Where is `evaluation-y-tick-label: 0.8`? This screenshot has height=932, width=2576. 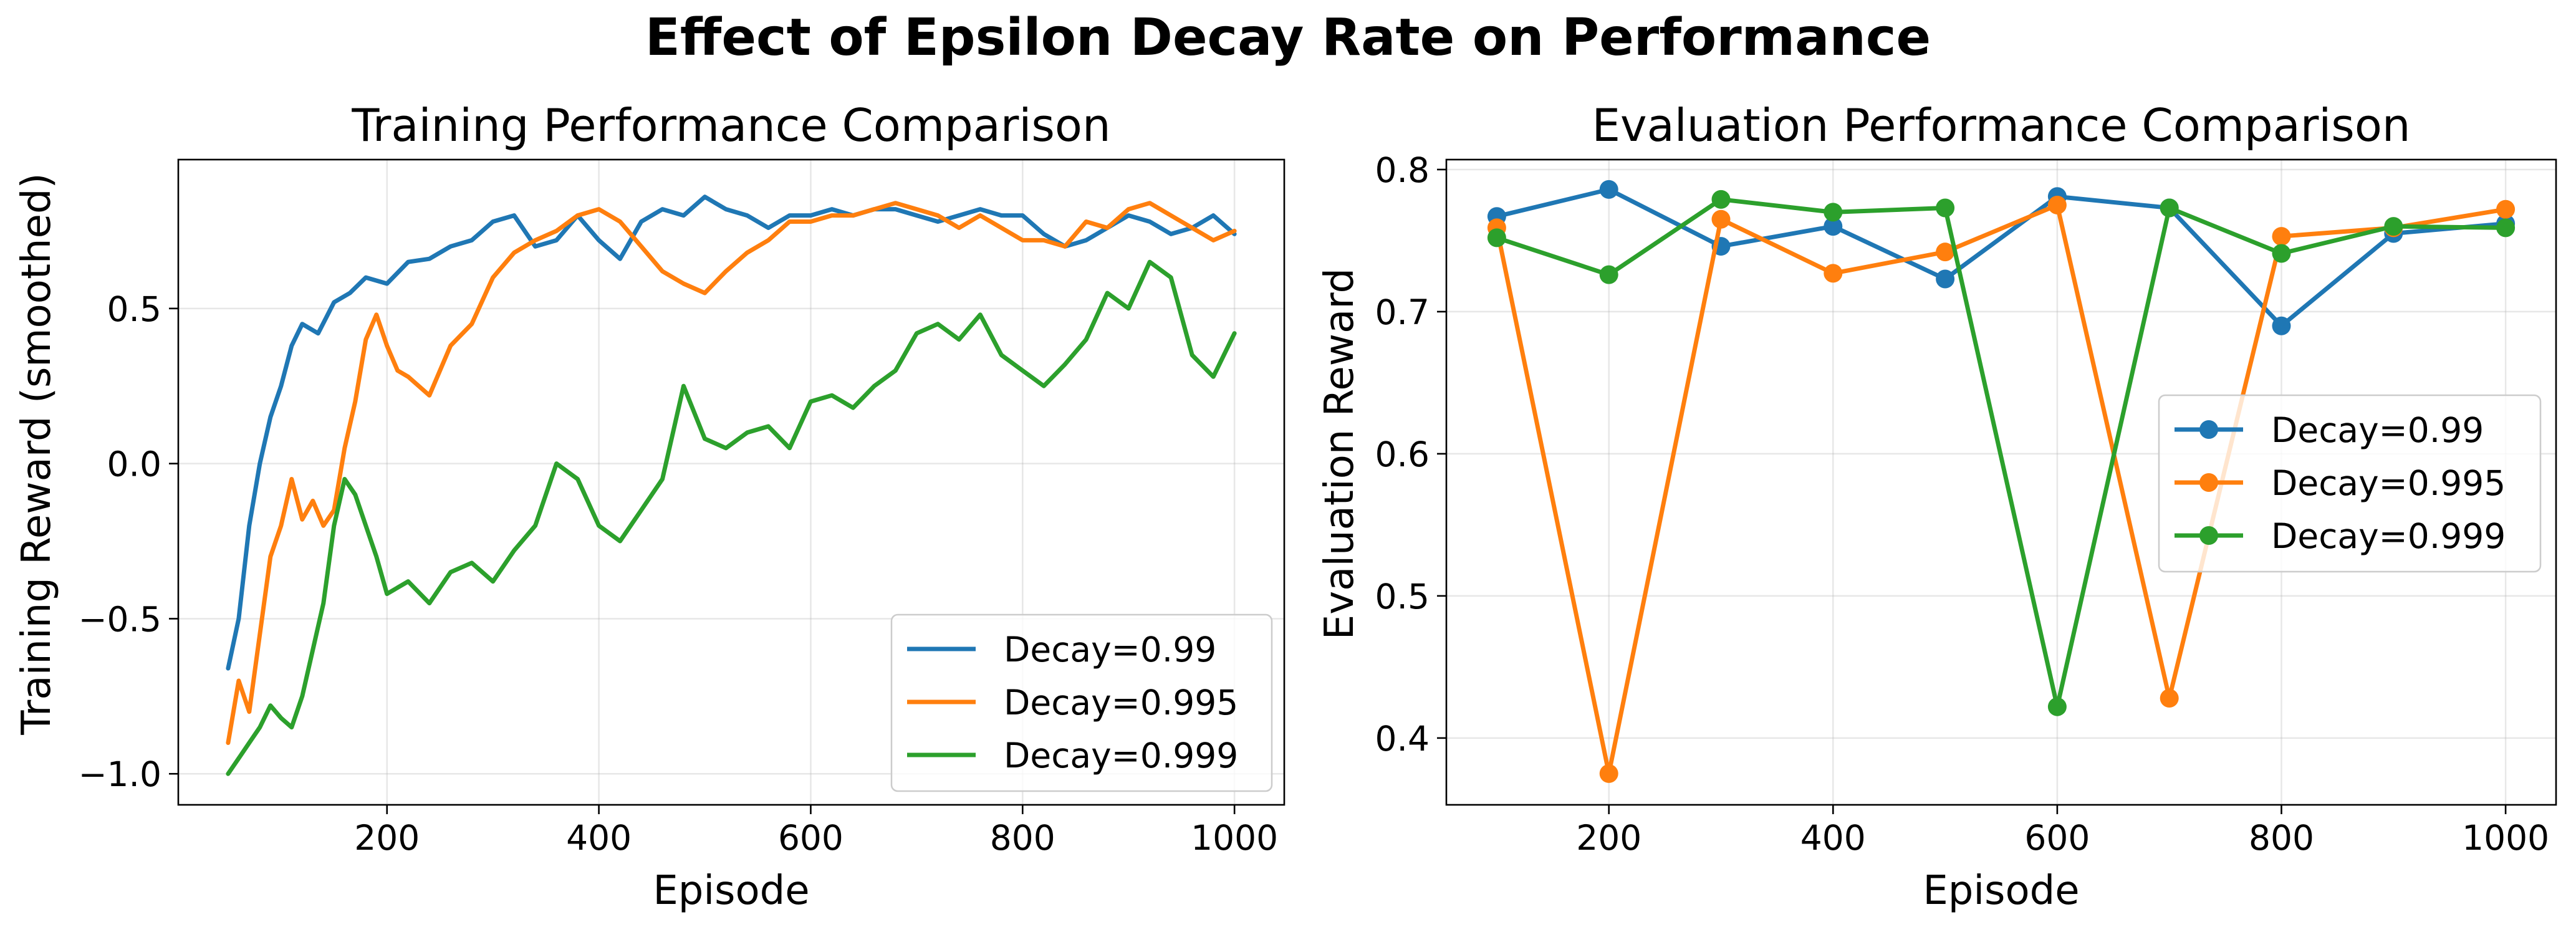 evaluation-y-tick-label: 0.8 is located at coordinates (1402, 170).